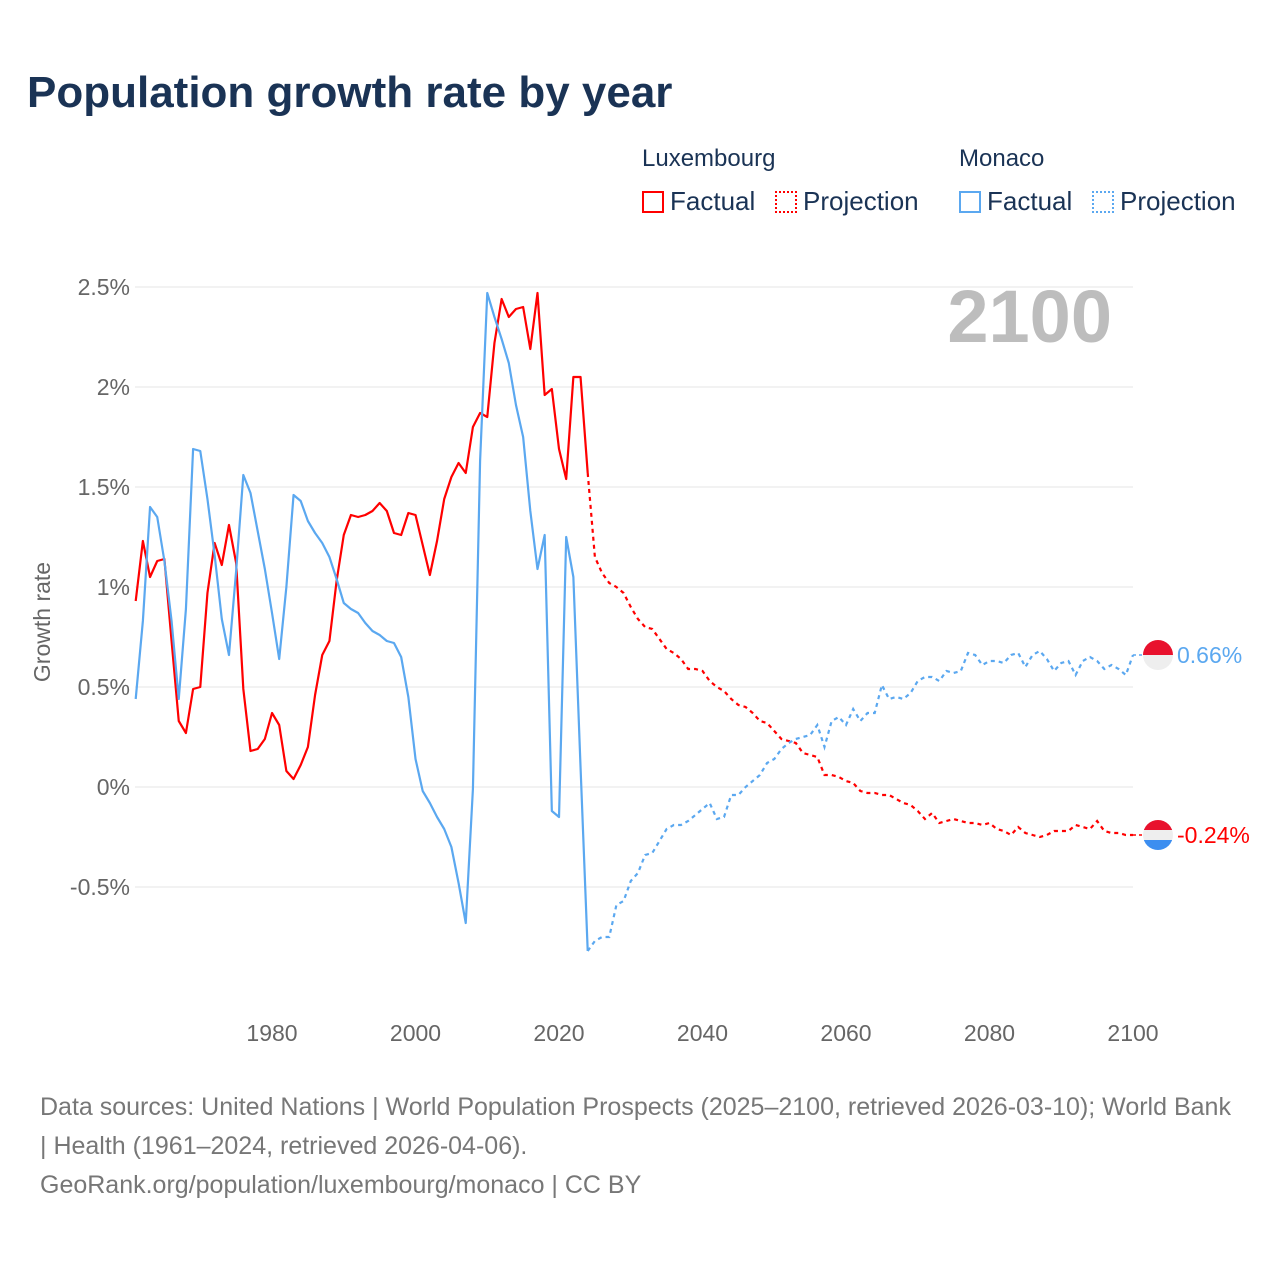 This screenshot has width=1280, height=1280. Describe the element at coordinates (709, 158) in the screenshot. I see `legend-group-luxembourg: Luxembourg` at that location.